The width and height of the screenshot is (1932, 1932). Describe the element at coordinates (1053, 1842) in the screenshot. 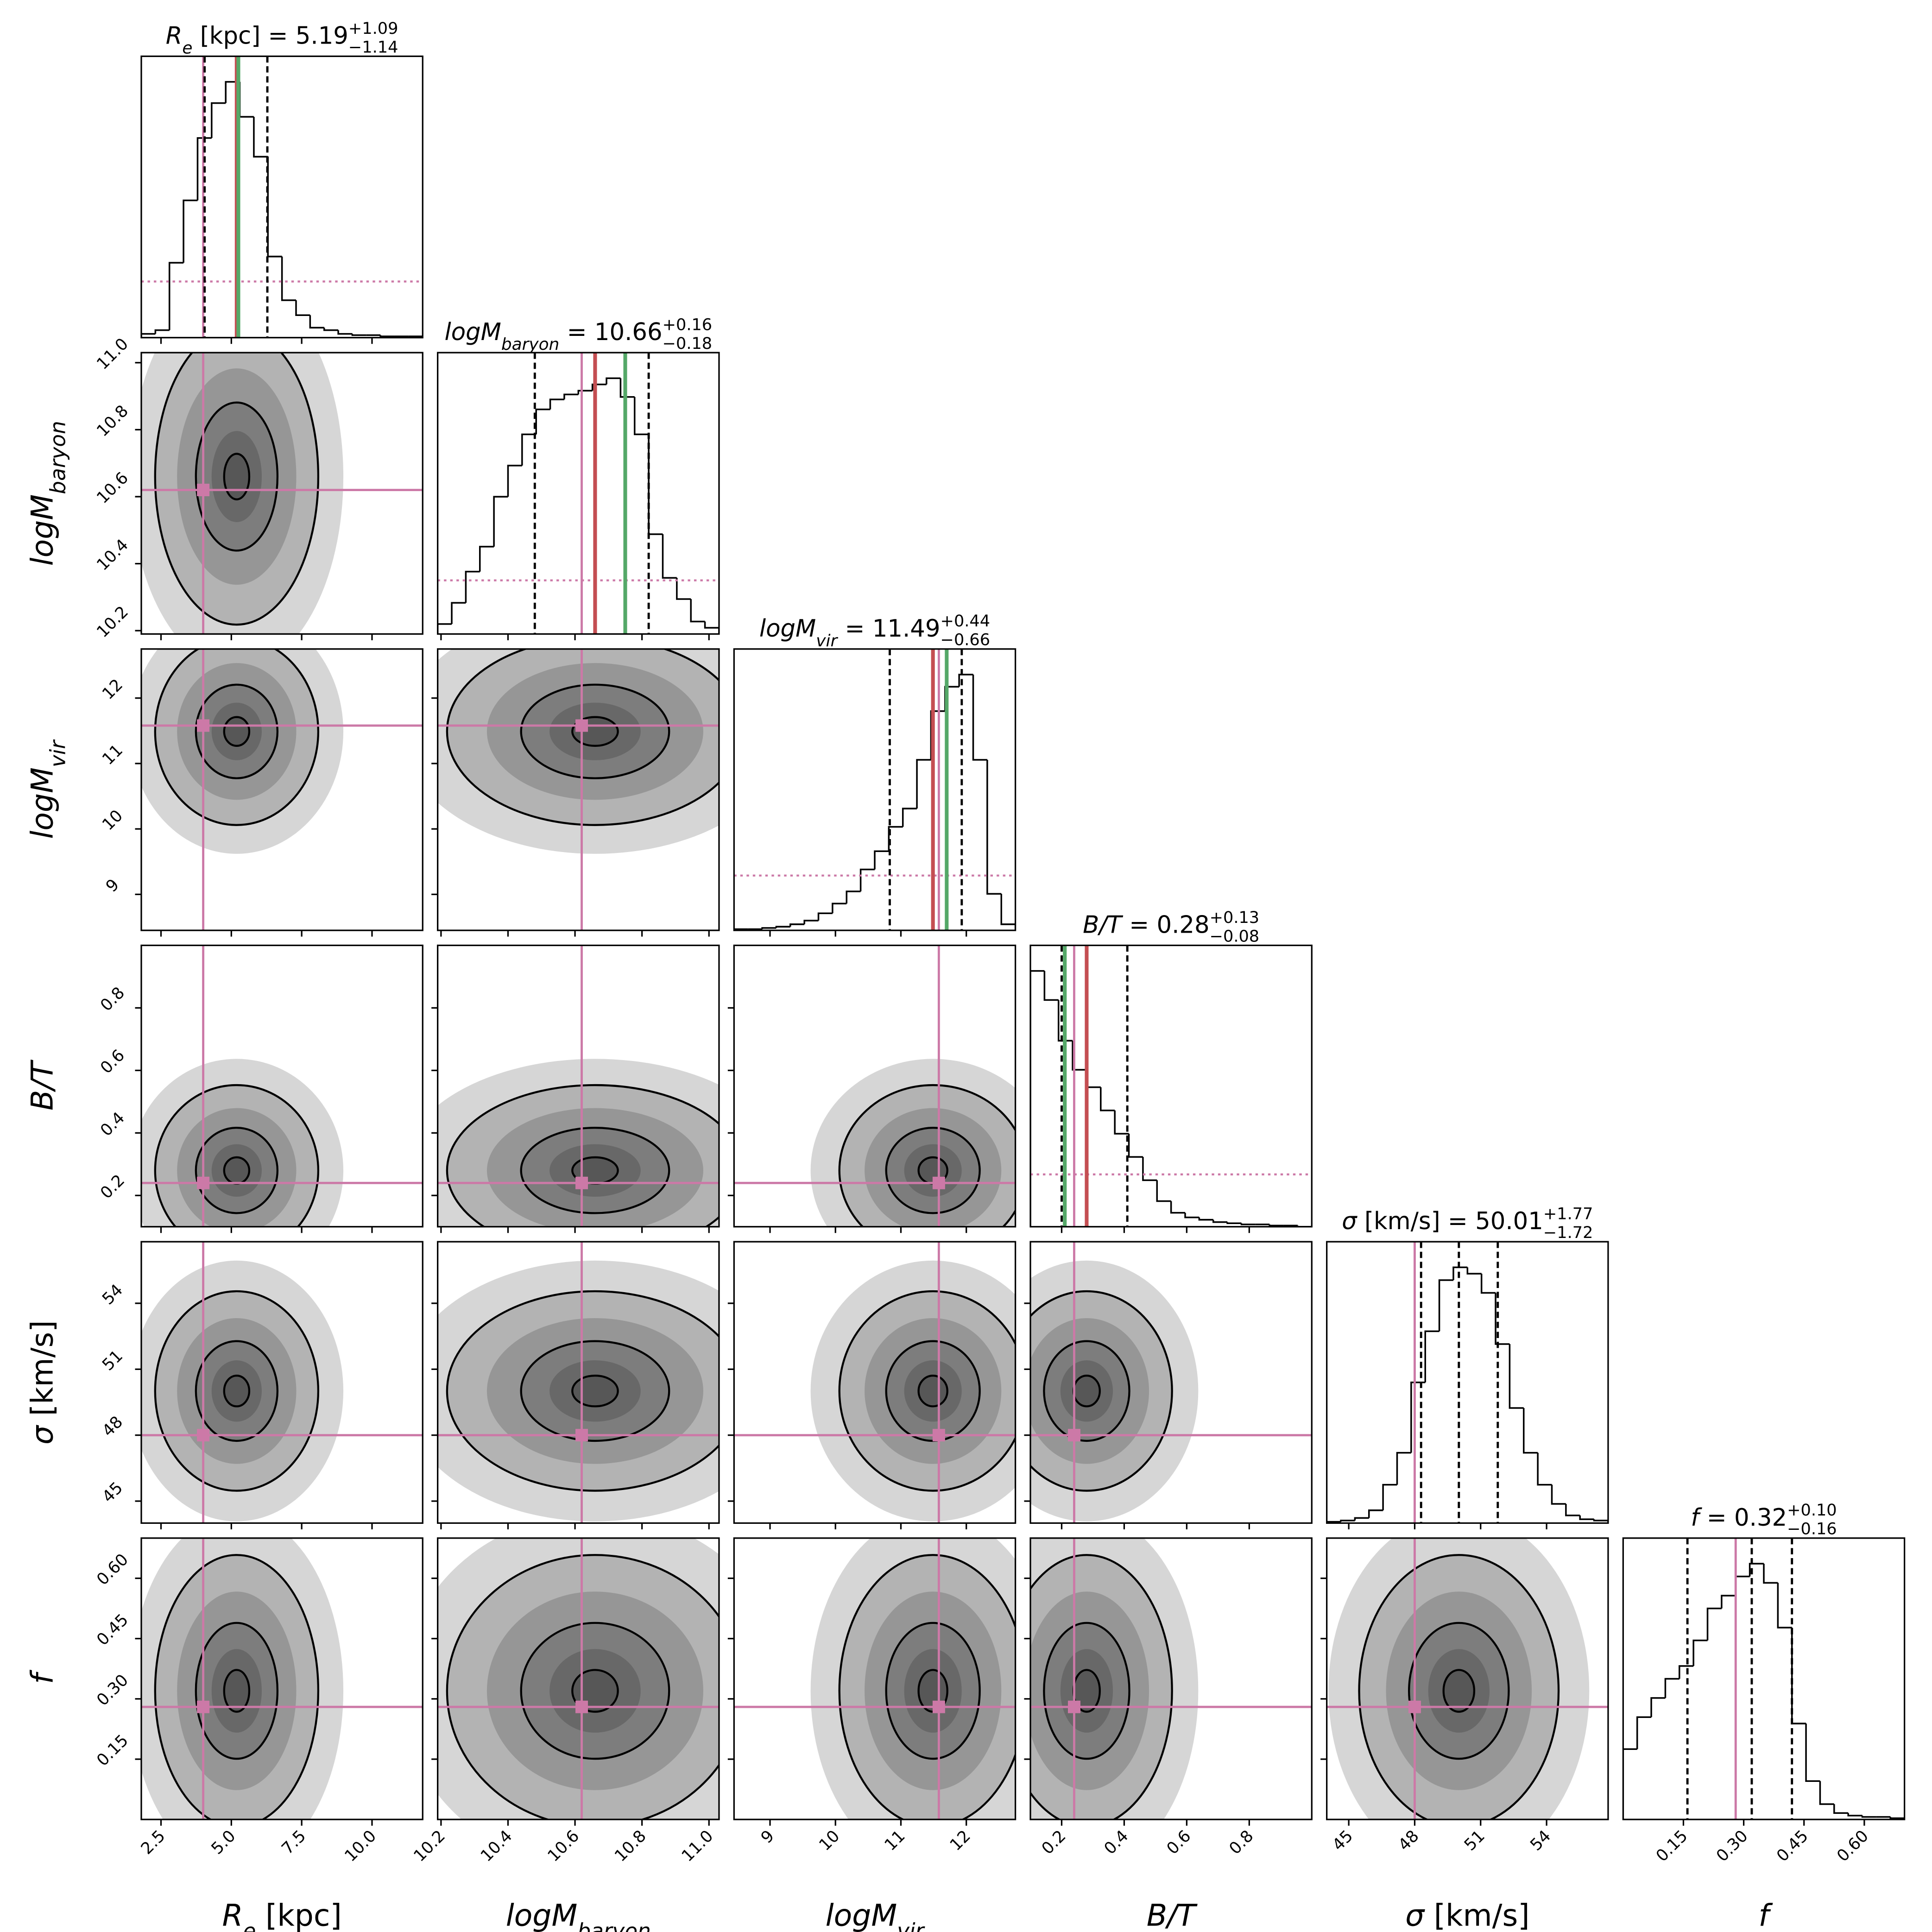

I see `x-tick-label: 0.2` at that location.